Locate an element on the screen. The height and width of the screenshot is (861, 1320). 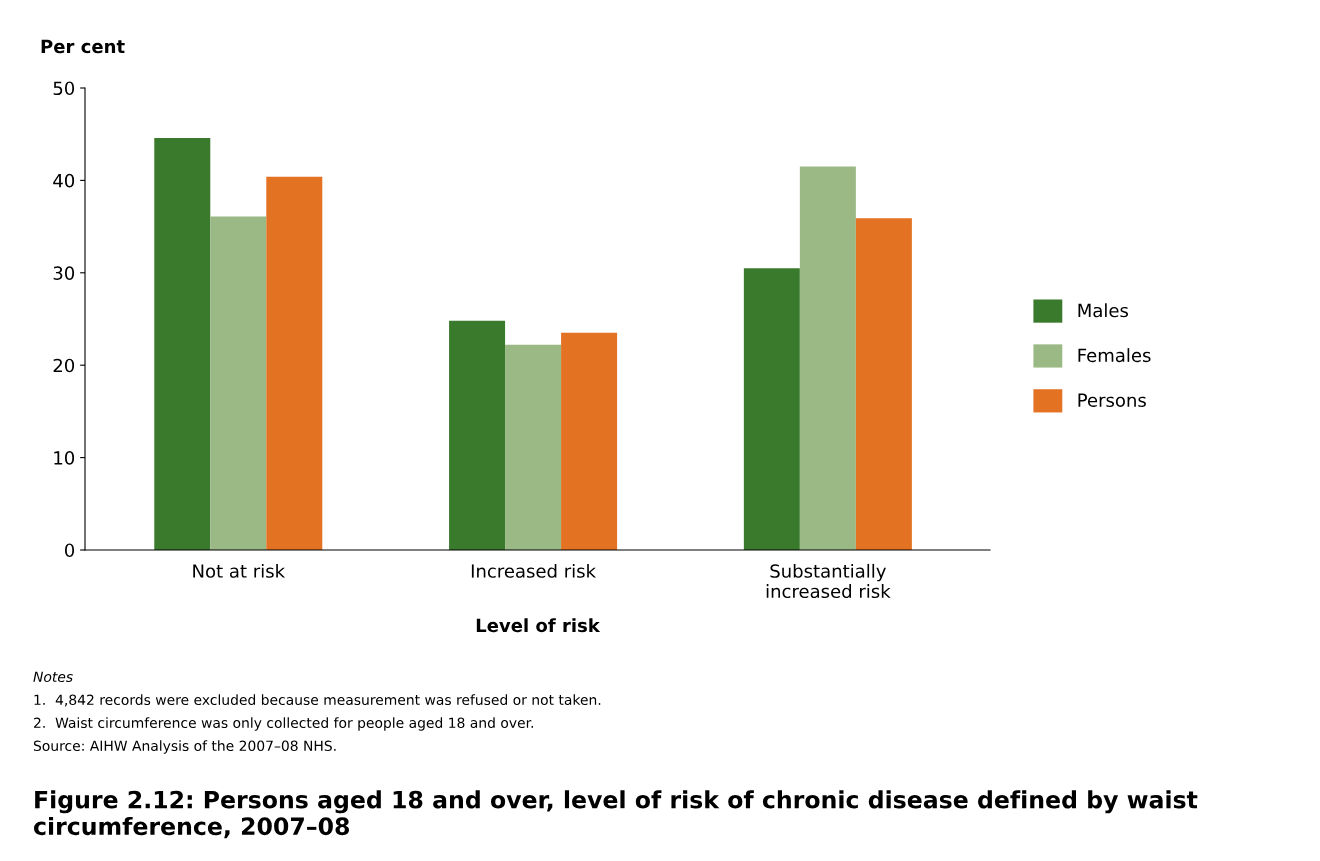
legend-label: Males is located at coordinates (1103, 310).